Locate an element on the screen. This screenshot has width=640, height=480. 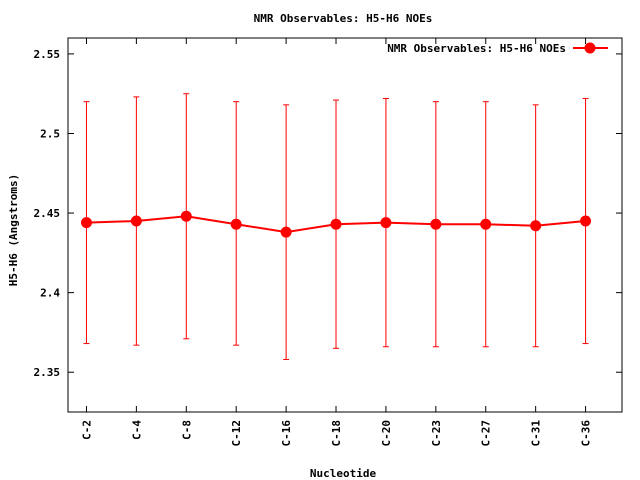
x-tick-label: C-2 is located at coordinates (86, 430).